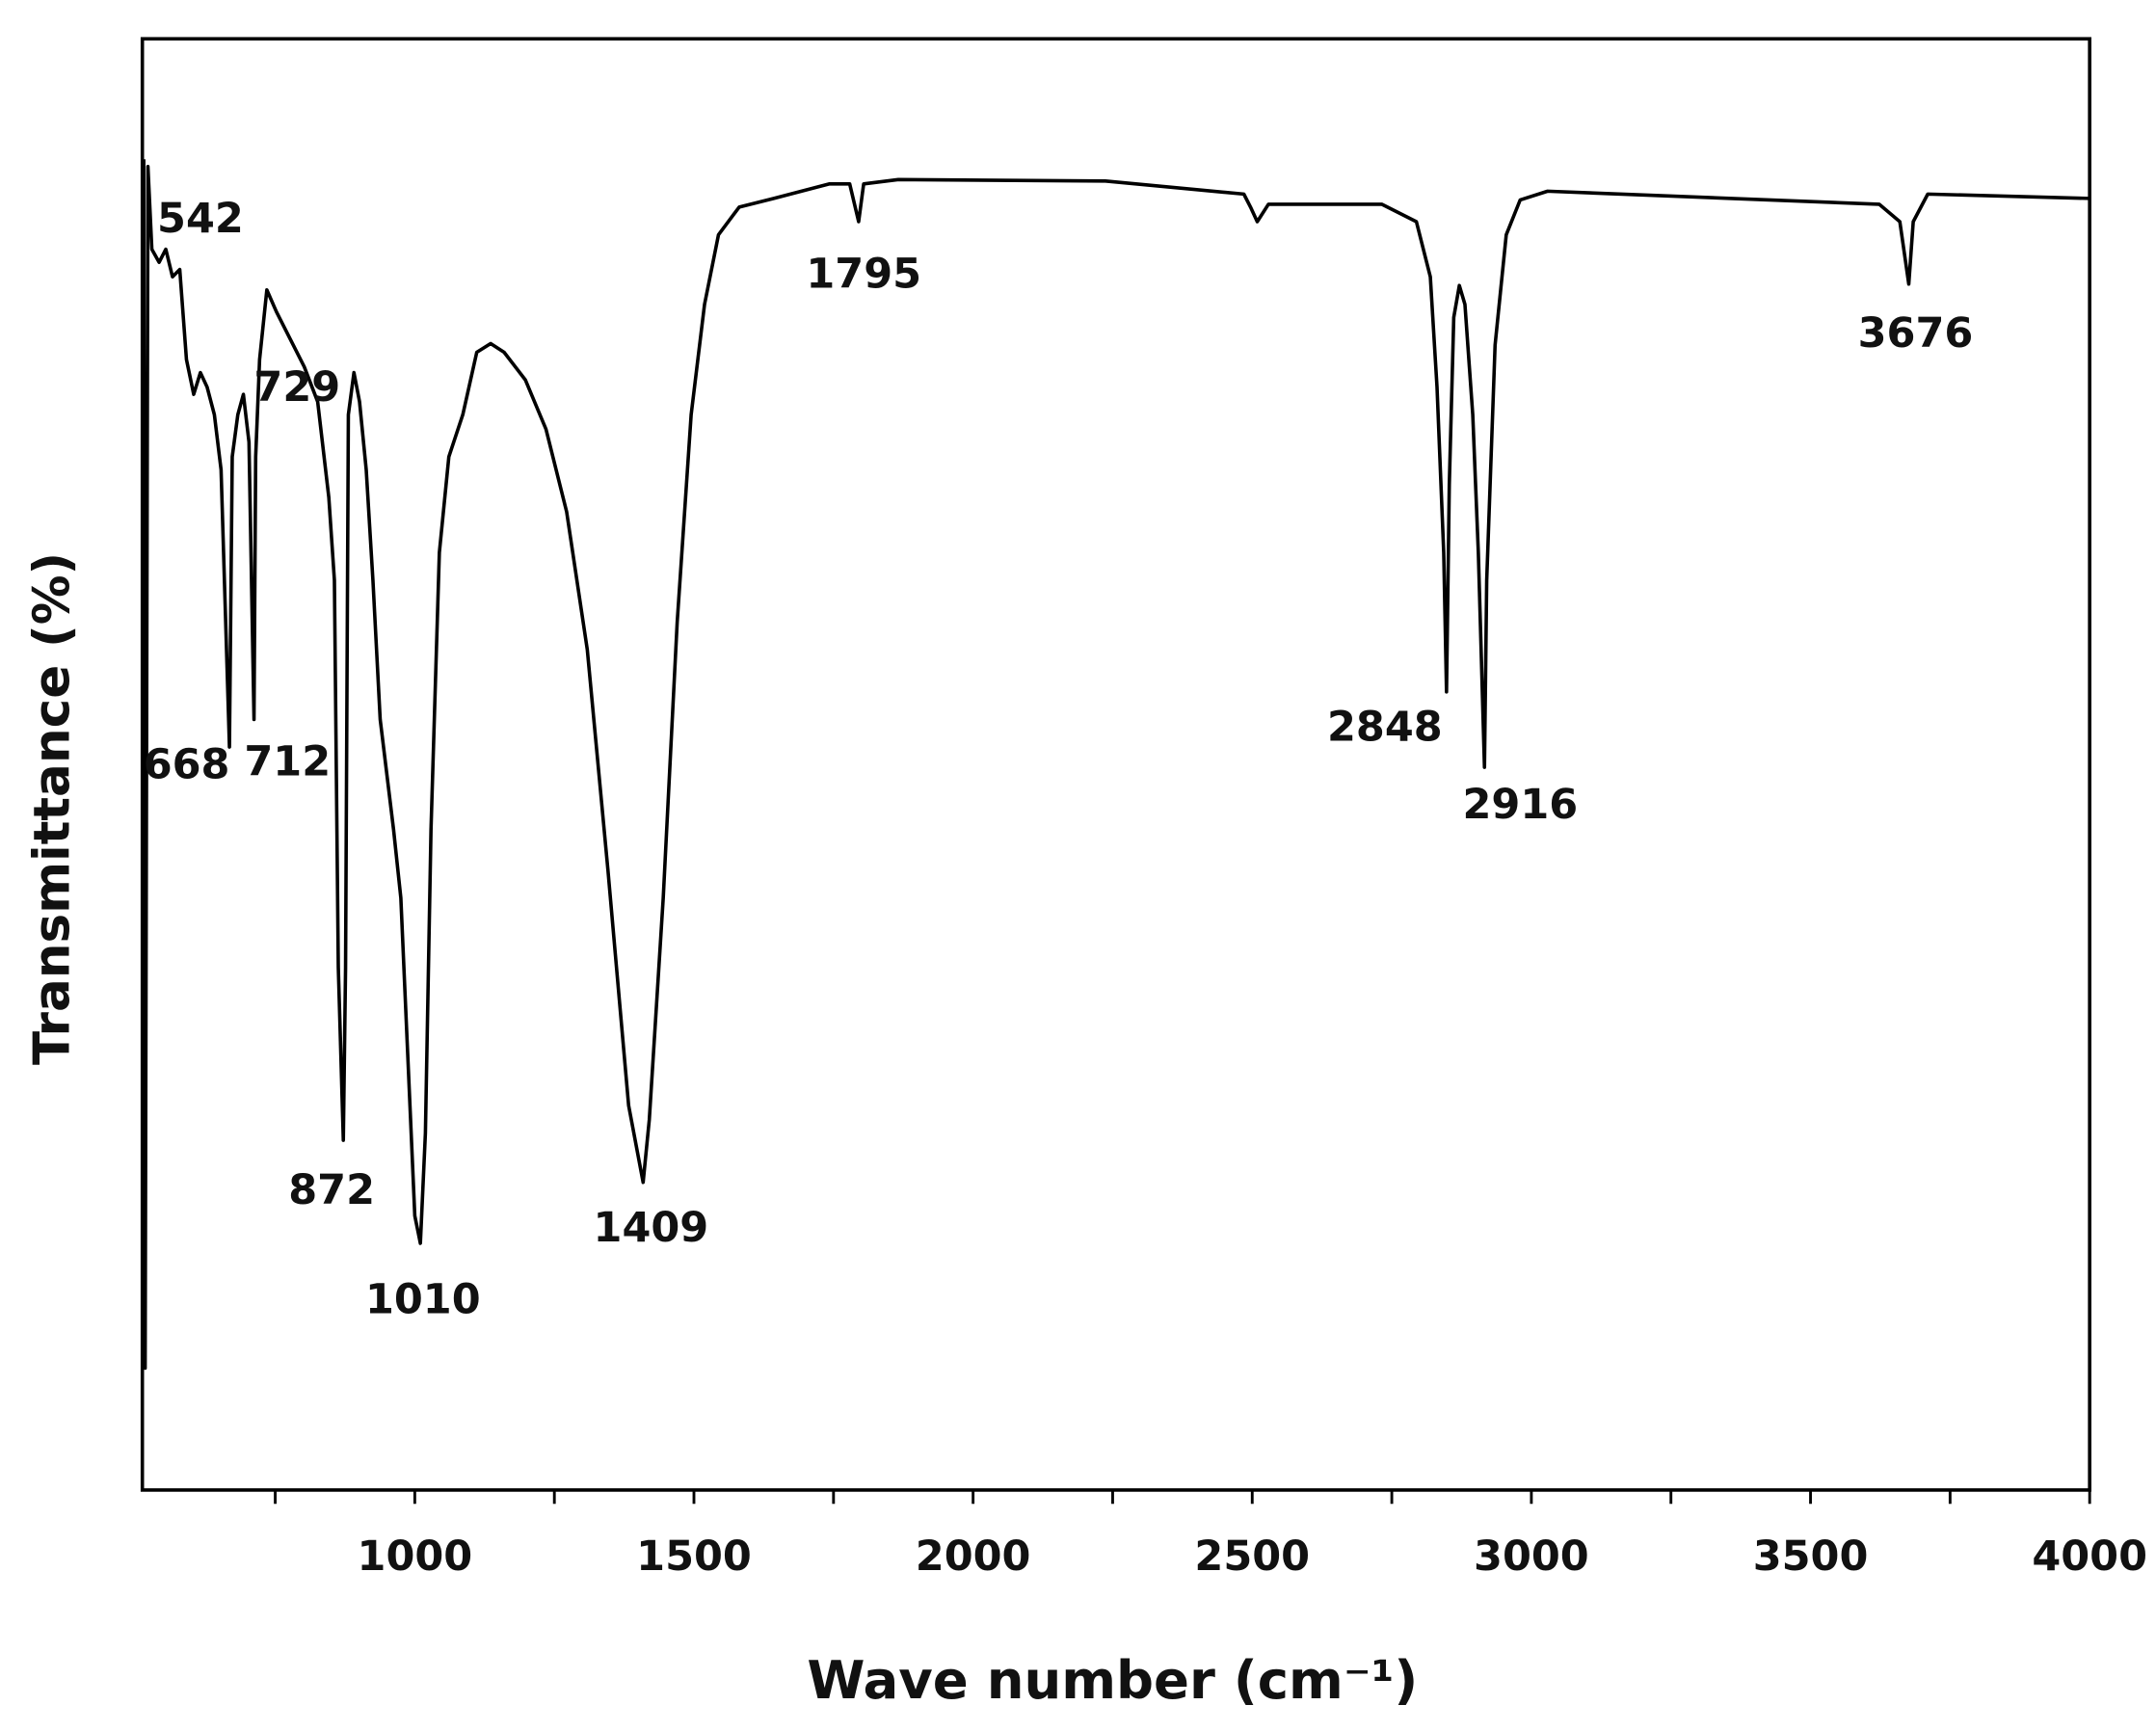  What do you see at coordinates (651, 1228) in the screenshot?
I see `peak-label: 1409` at bounding box center [651, 1228].